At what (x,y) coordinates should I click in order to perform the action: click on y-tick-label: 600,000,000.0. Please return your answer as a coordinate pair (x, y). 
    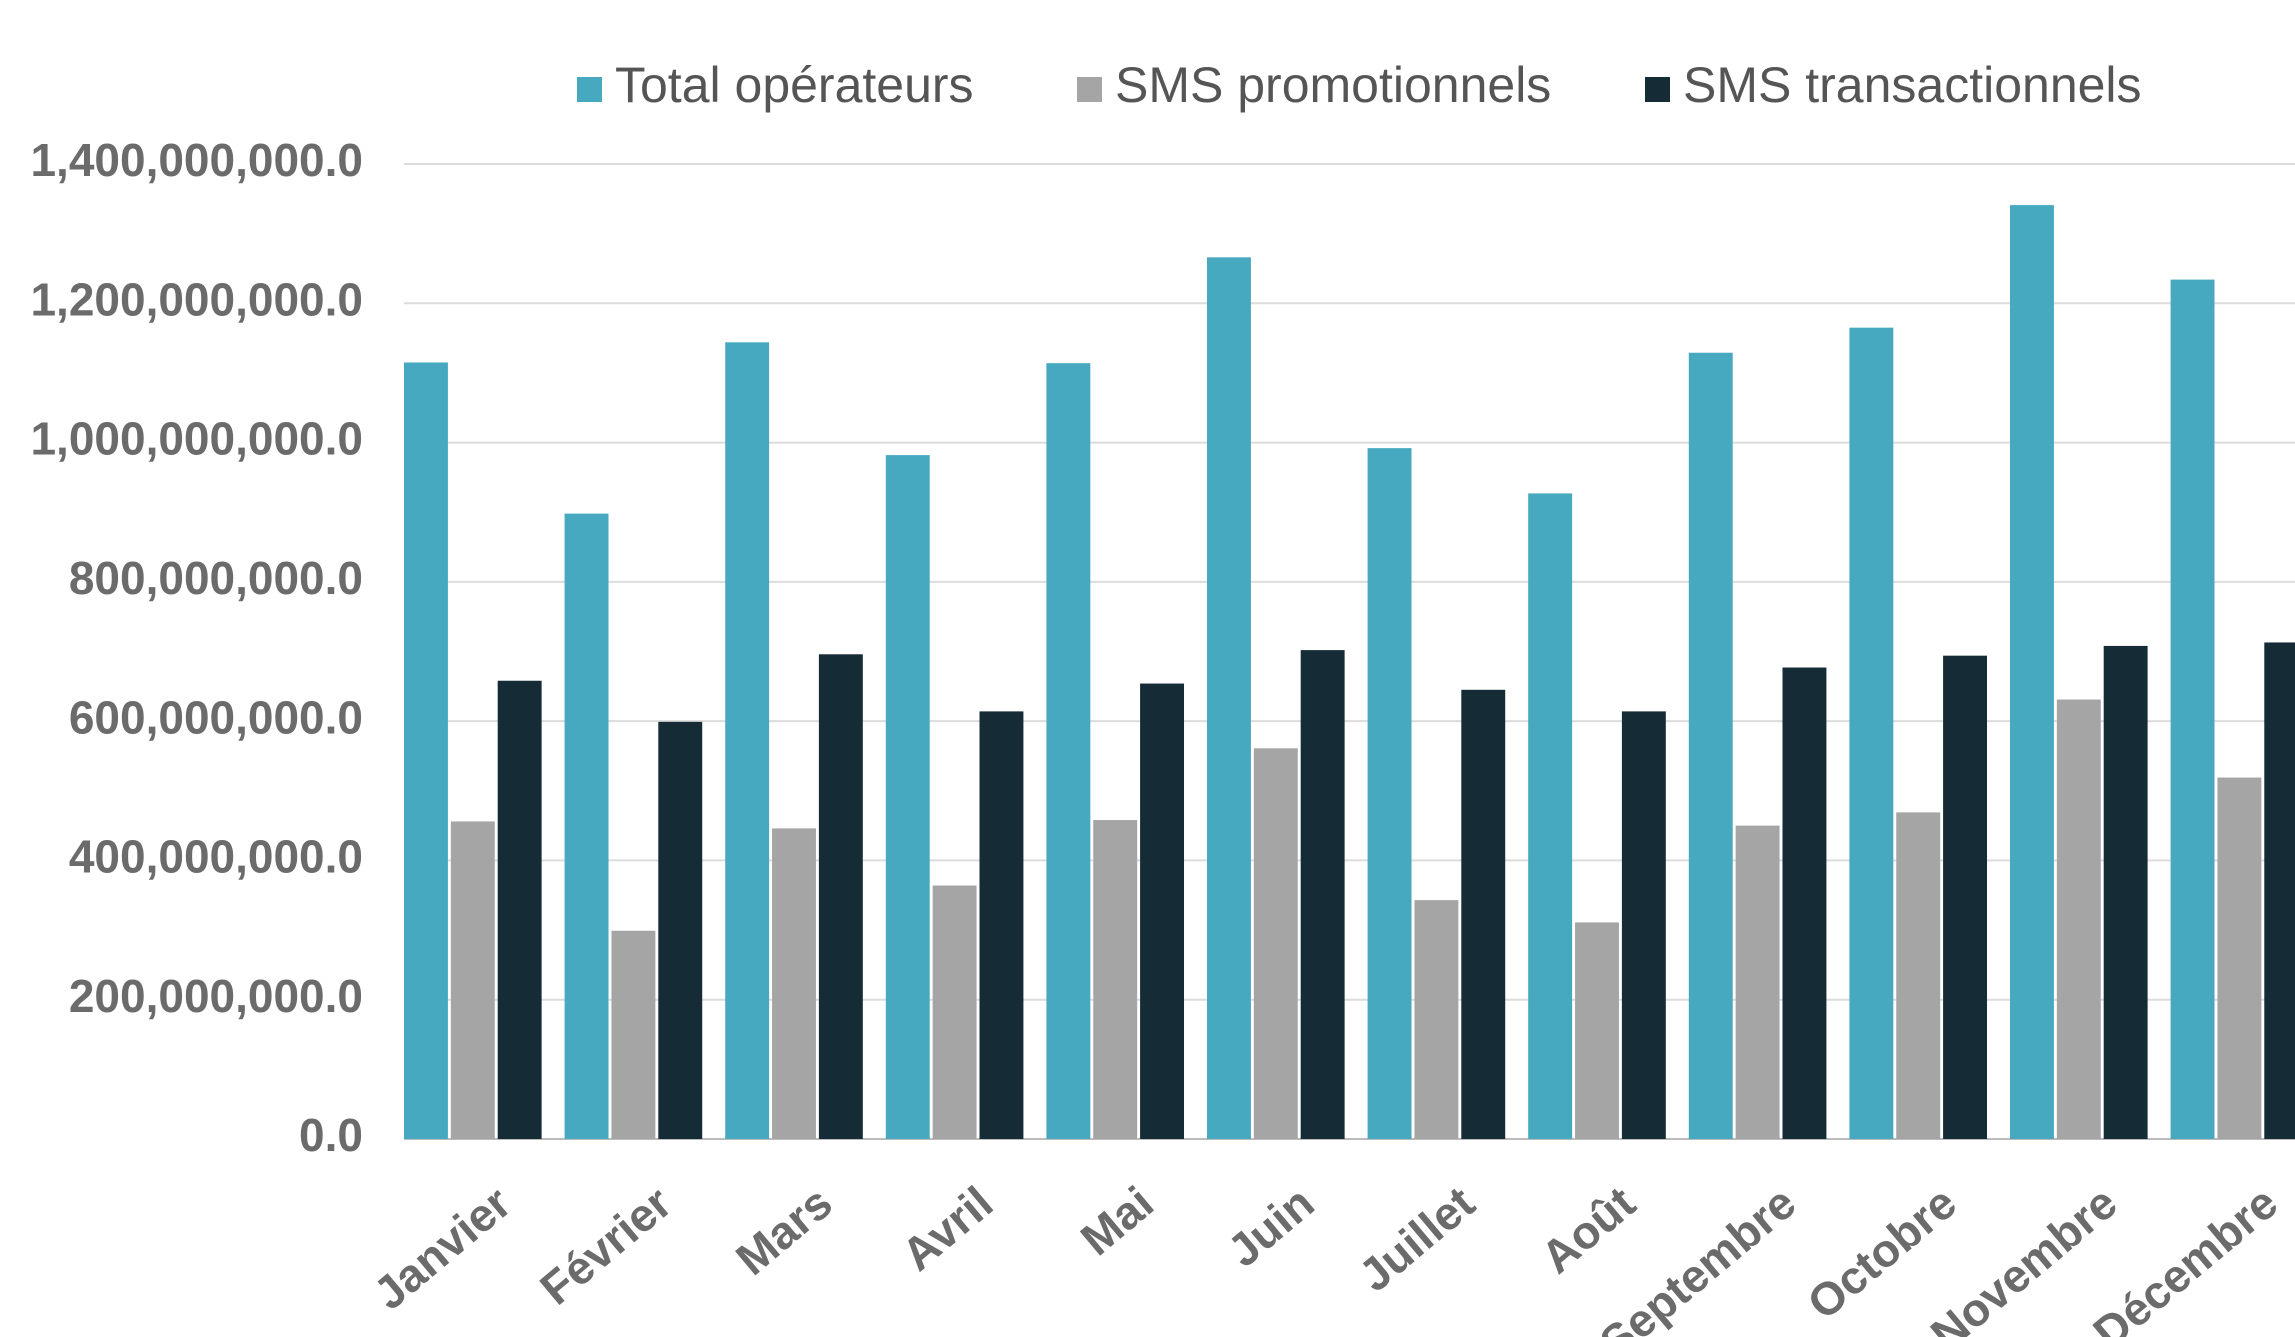
    Looking at the image, I should click on (216, 717).